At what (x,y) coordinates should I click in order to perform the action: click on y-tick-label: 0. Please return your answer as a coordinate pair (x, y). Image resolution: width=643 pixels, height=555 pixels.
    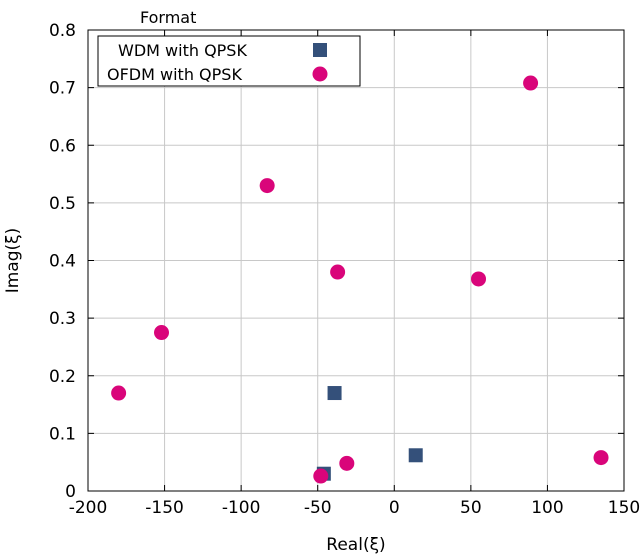
    Looking at the image, I should click on (70, 492).